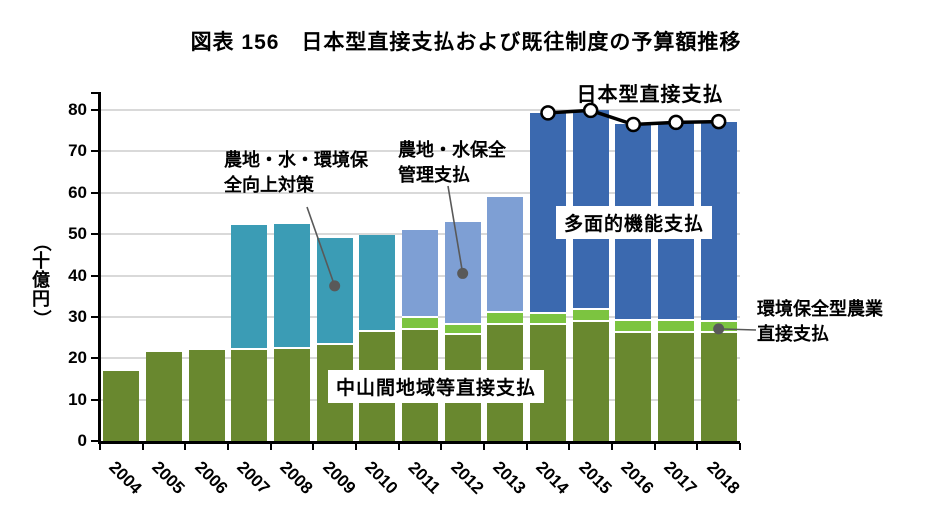 Image resolution: width=932 pixels, height=527 pixels. I want to click on y-tick-label-70: 70, so click(77, 151).